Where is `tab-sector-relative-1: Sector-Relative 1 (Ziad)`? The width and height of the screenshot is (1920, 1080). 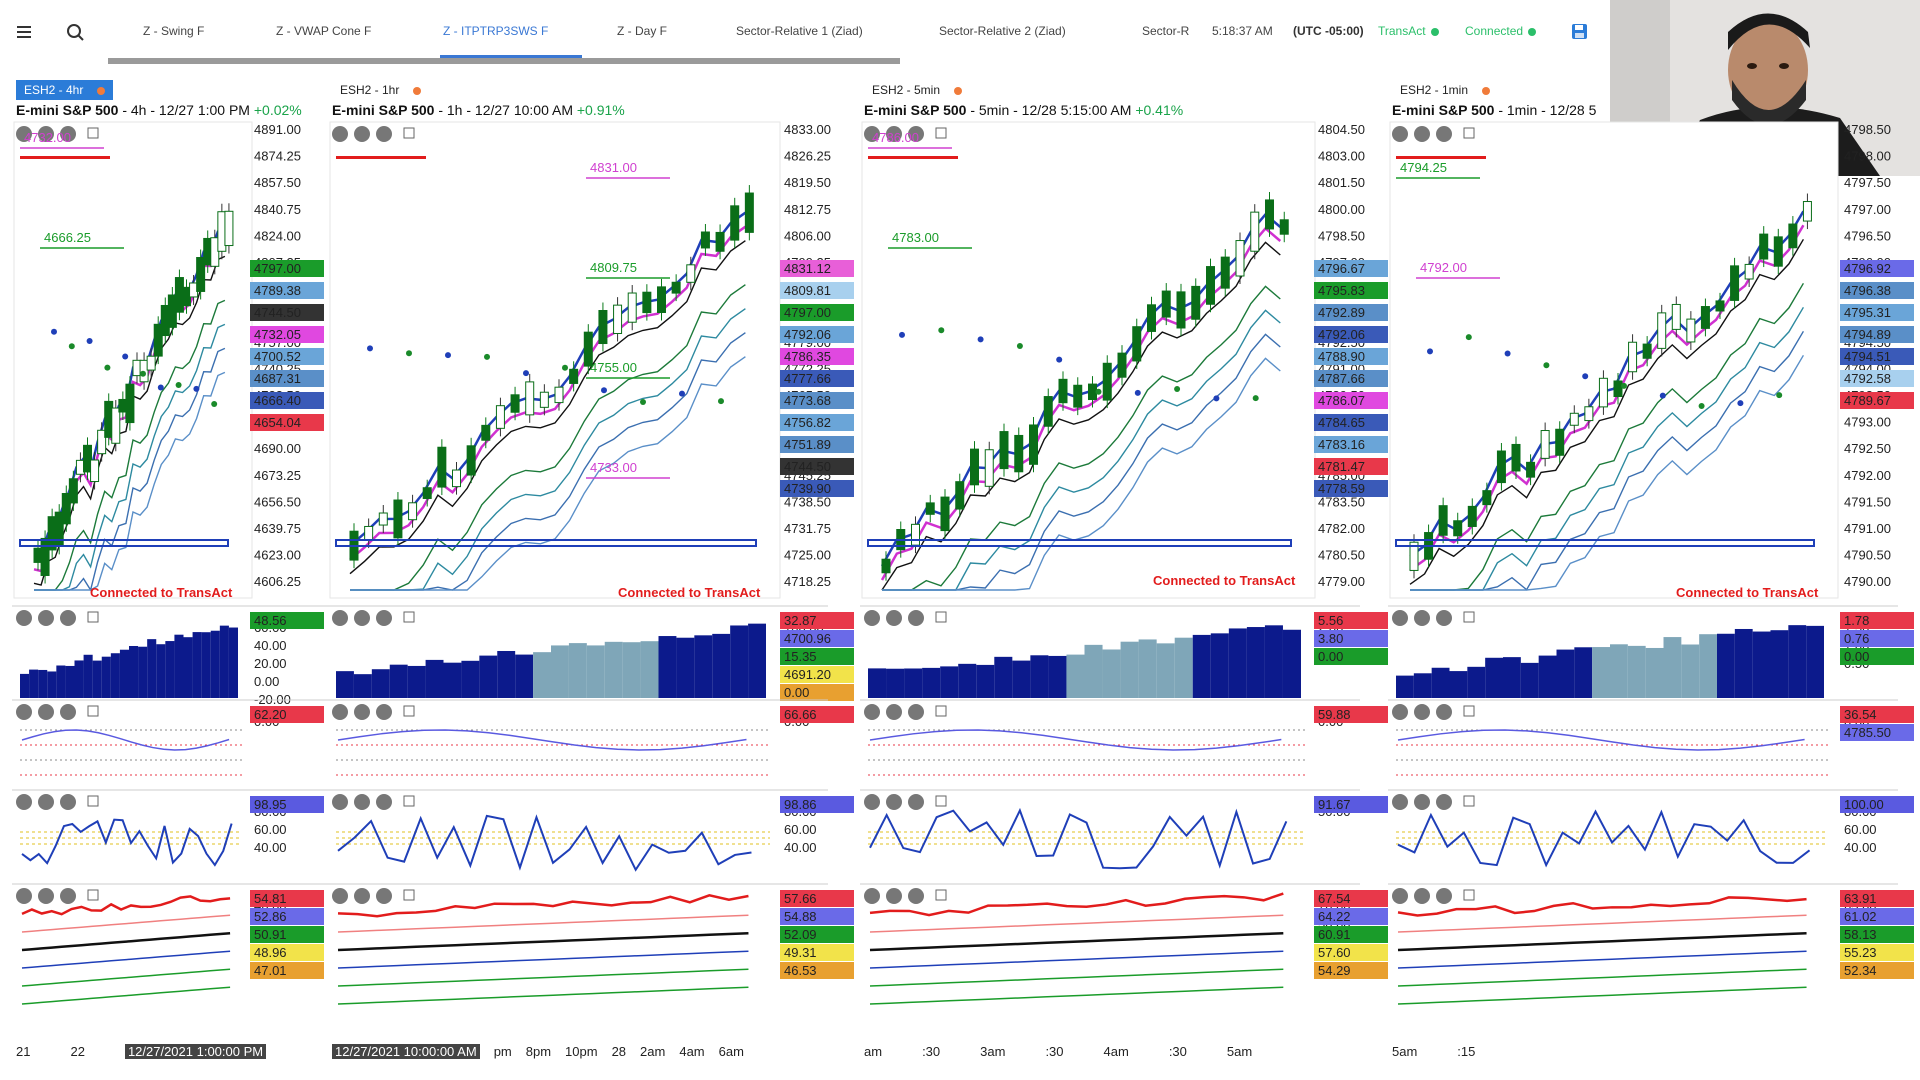
tab-sector-relative-1: Sector-Relative 1 (Ziad) is located at coordinates (799, 31).